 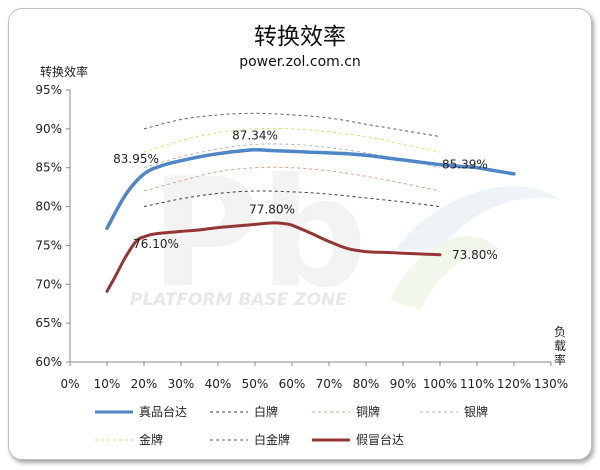 I want to click on x-tick-label: 120%, so click(x=514, y=384).